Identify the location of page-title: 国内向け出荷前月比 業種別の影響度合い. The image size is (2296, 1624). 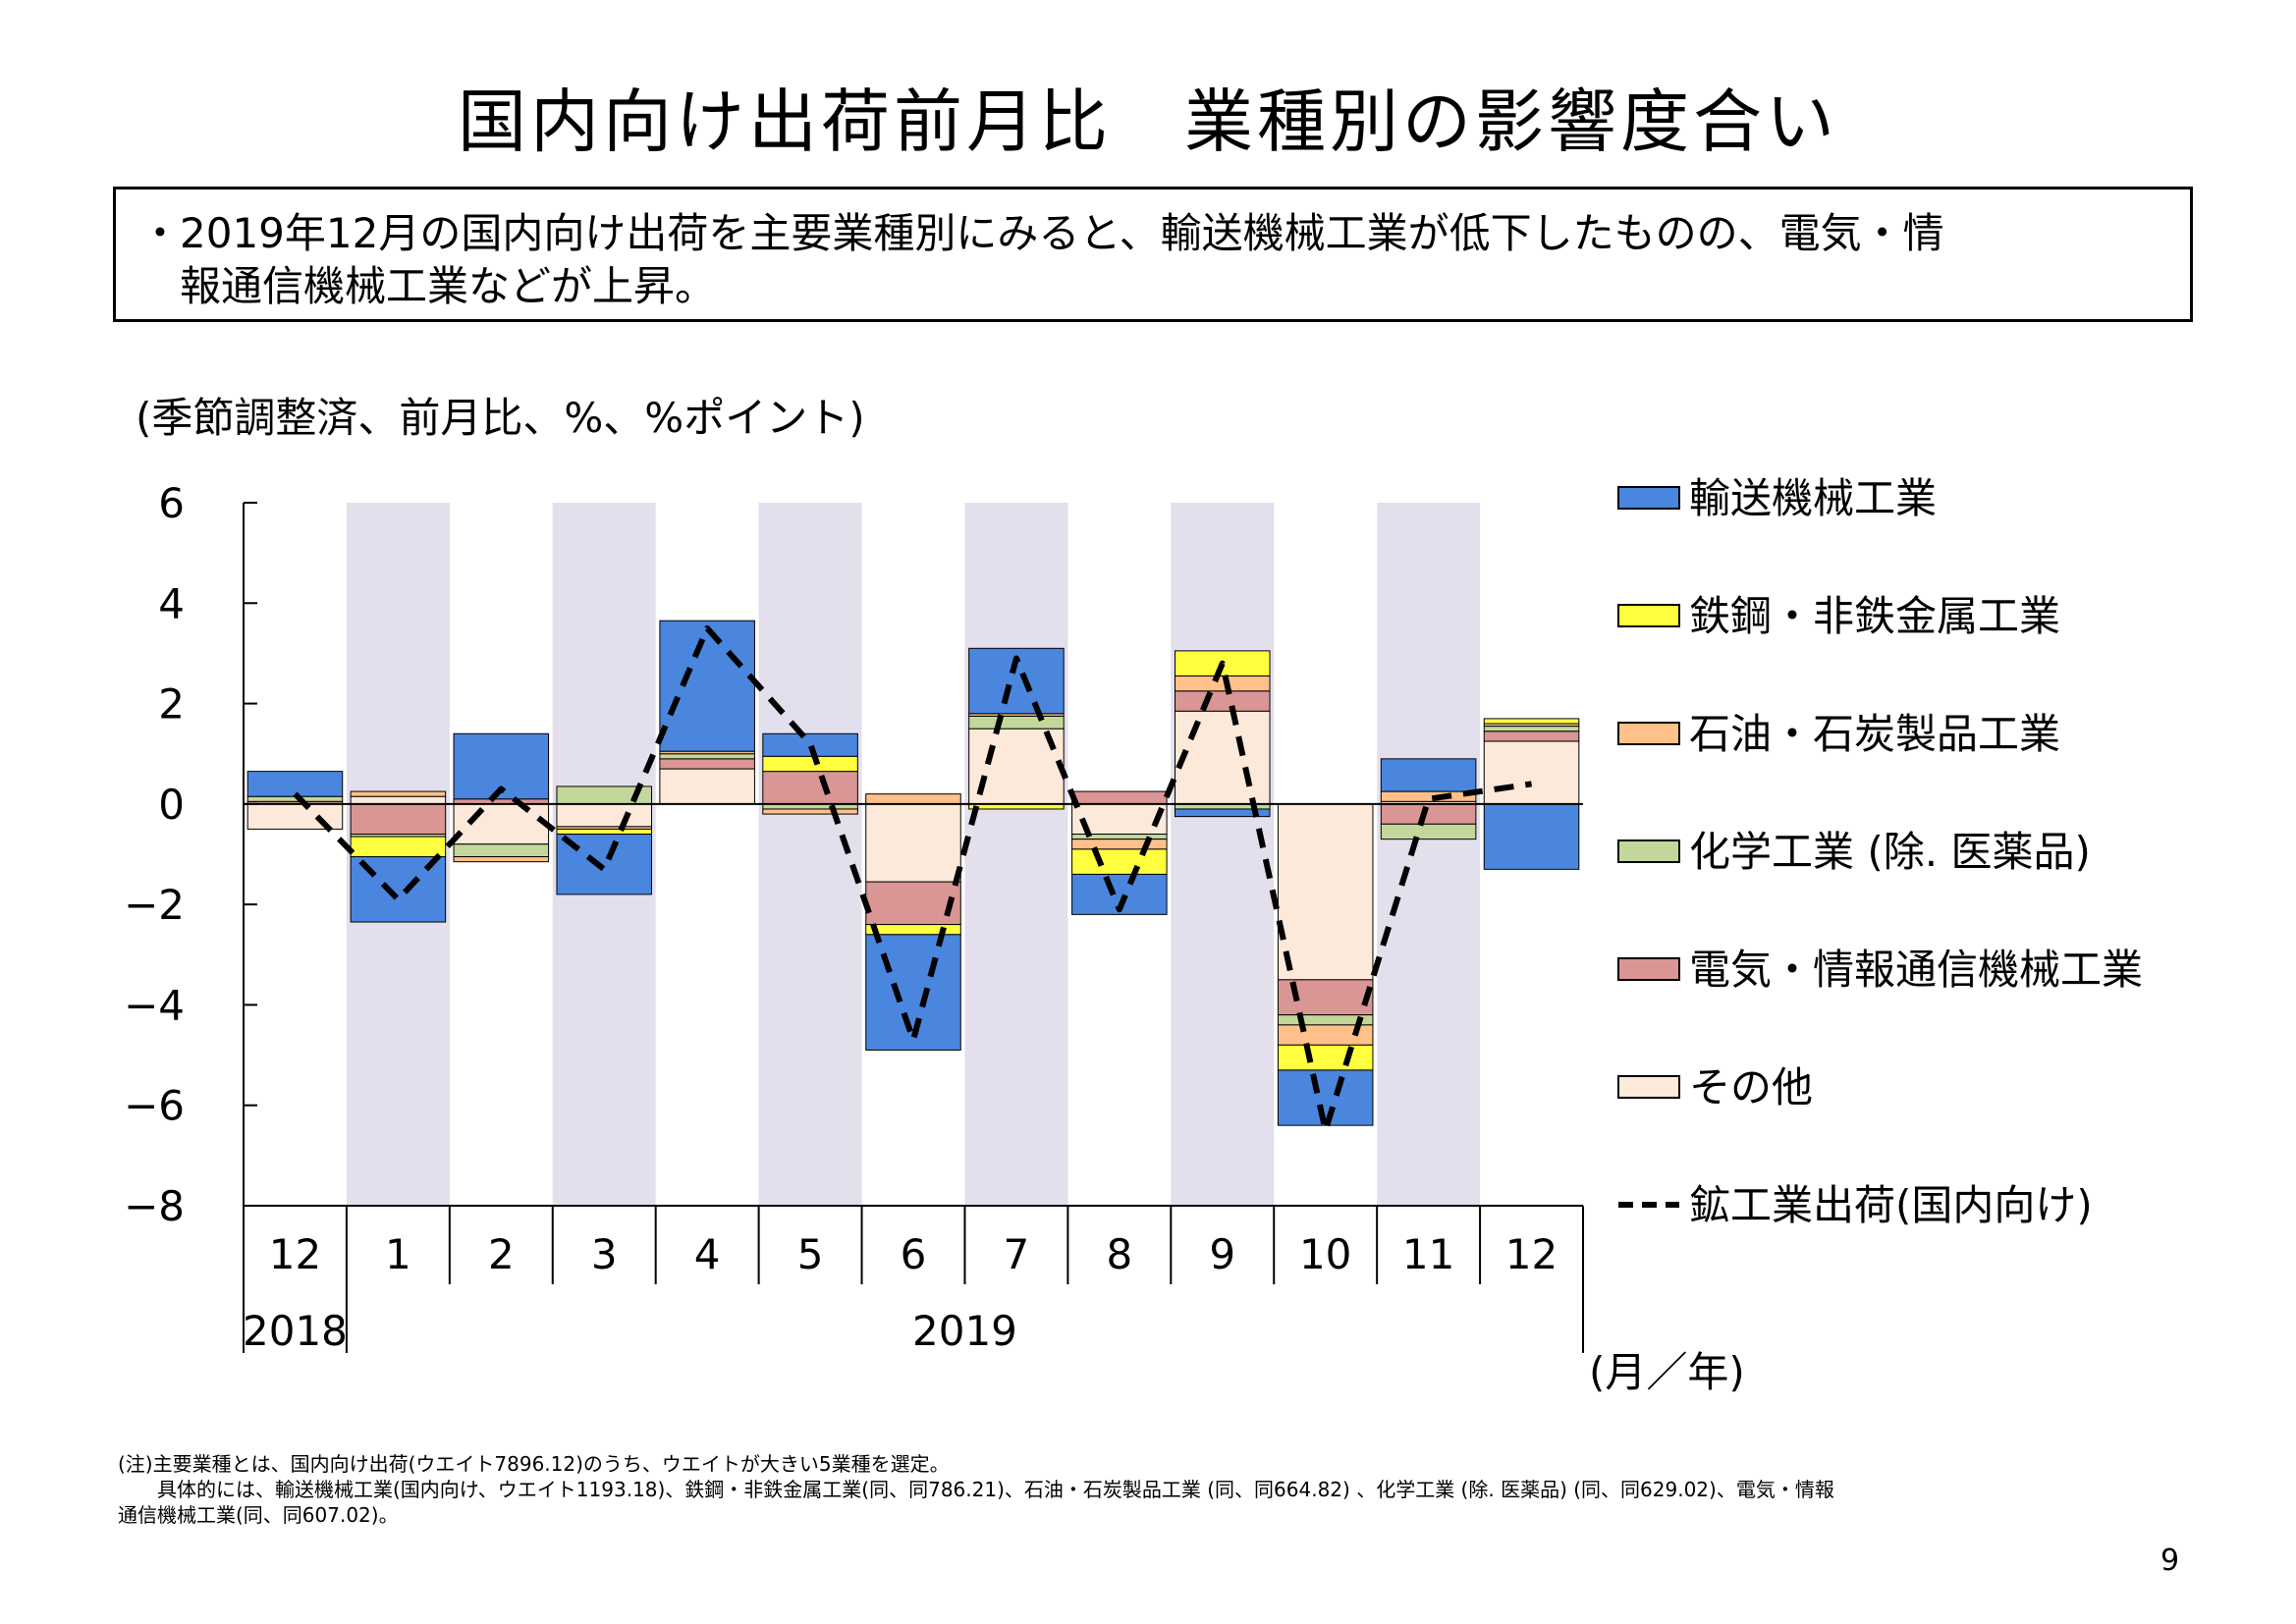
(1148, 121).